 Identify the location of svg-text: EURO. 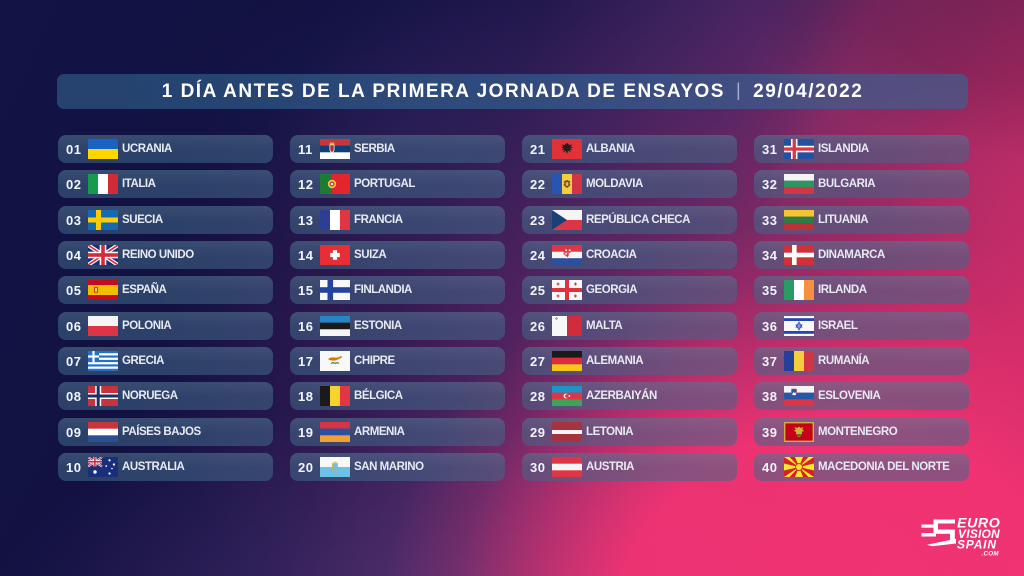
(978, 524).